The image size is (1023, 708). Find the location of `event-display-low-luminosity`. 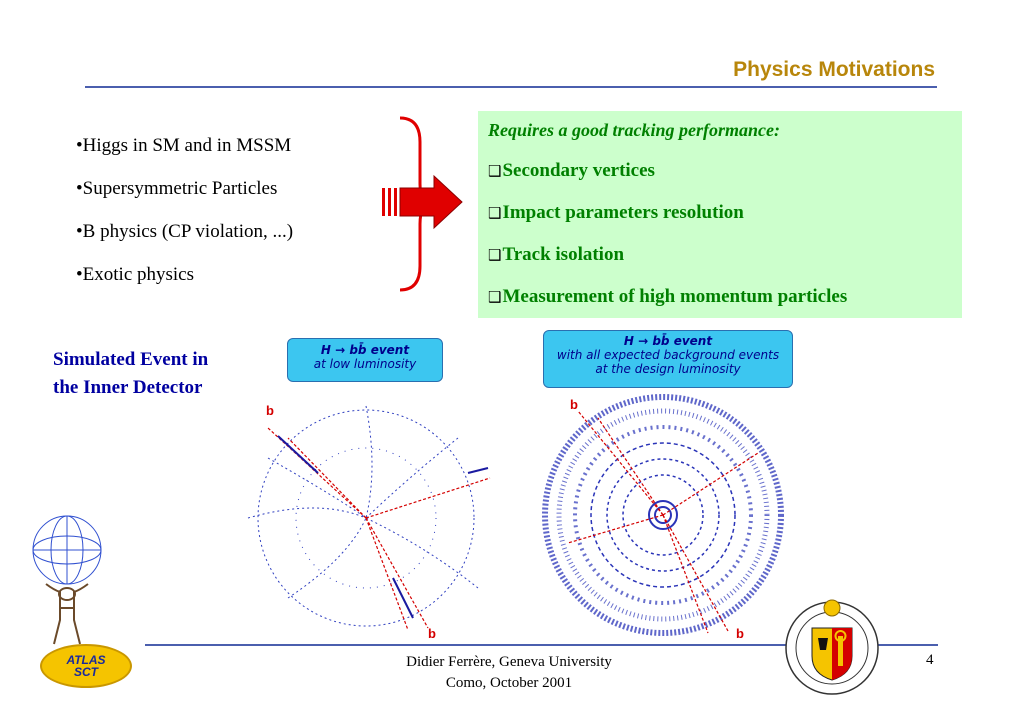

event-display-low-luminosity is located at coordinates (369, 518).